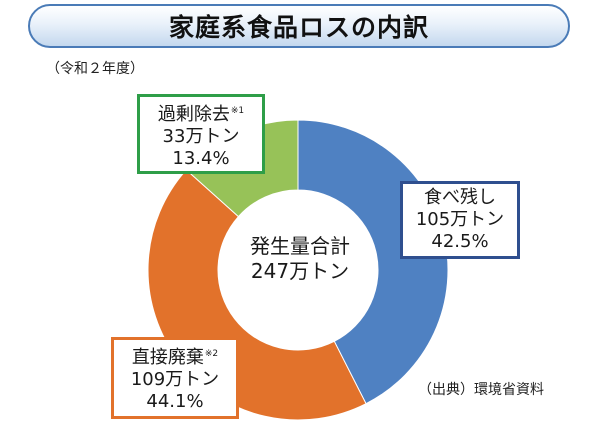 The image size is (600, 436). Describe the element at coordinates (211, 354) in the screenshot. I see `slice-label-note: ※2` at that location.